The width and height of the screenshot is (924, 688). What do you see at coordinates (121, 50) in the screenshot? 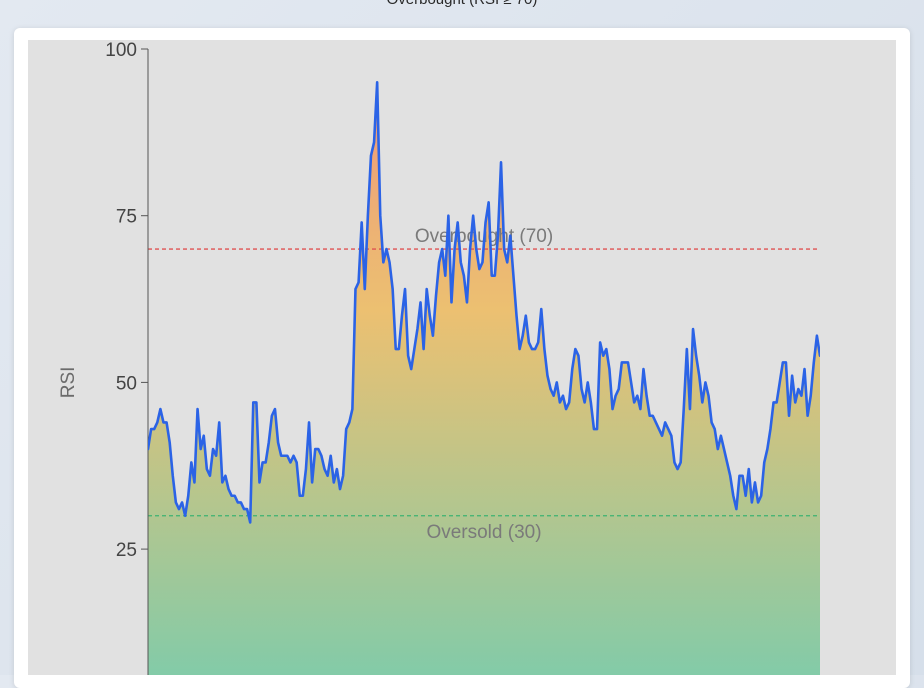
I see `y-tick-label: 100` at bounding box center [121, 50].